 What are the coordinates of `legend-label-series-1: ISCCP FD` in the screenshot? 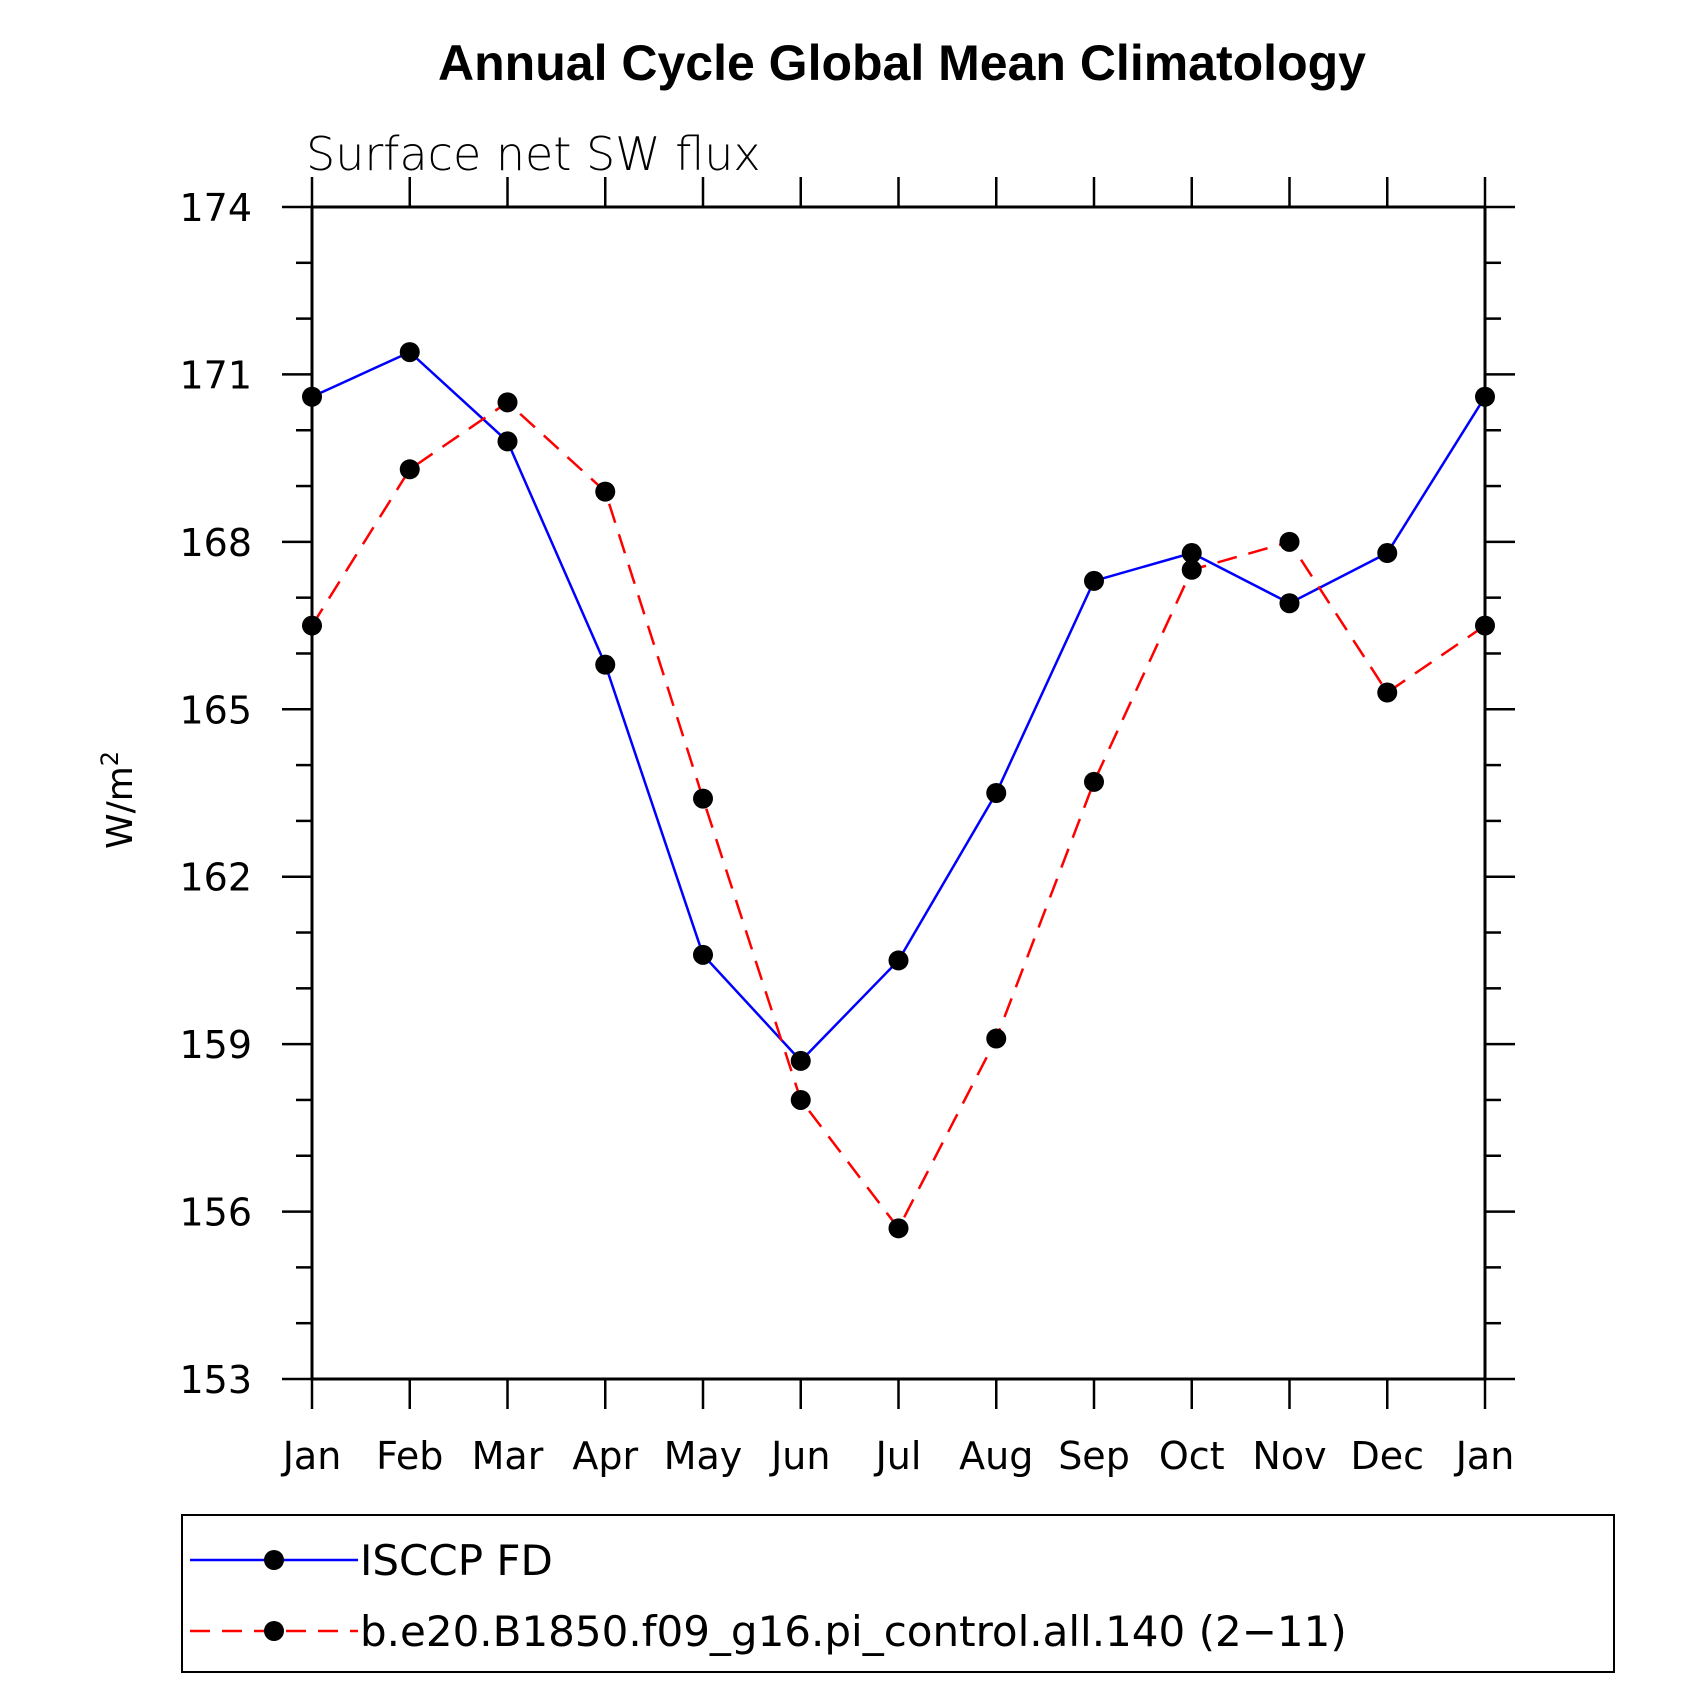 It's located at (456, 1560).